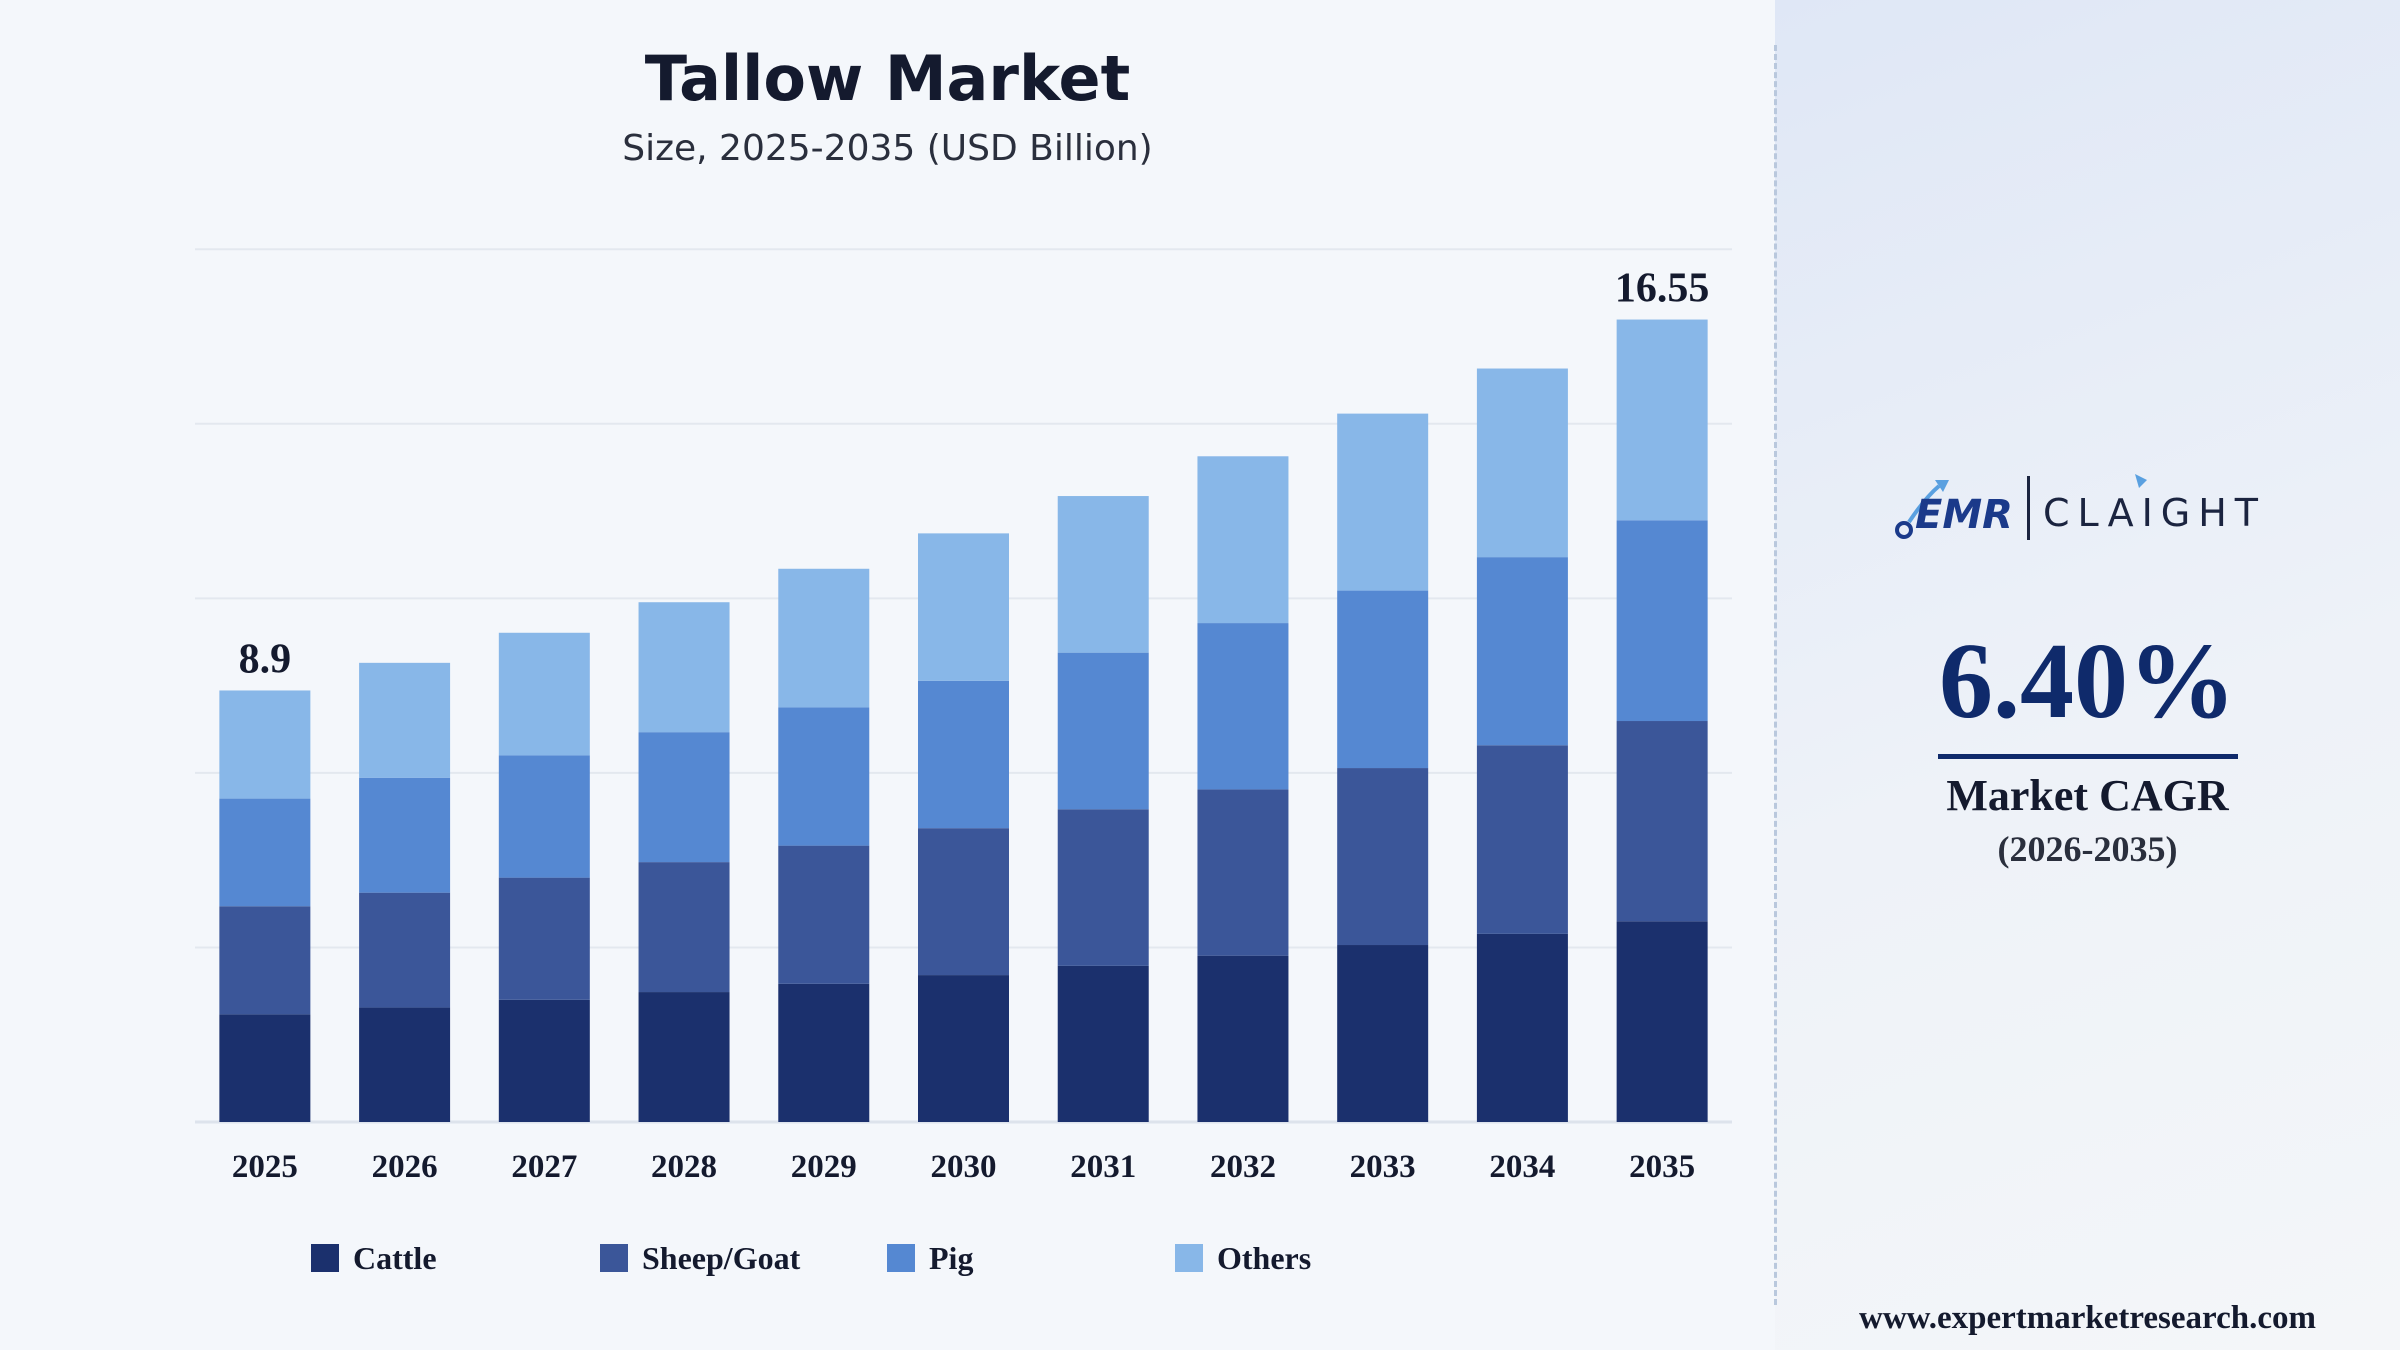 The width and height of the screenshot is (2400, 1350). Describe the element at coordinates (951, 1257) in the screenshot. I see `legend-label-pig: Pig` at that location.